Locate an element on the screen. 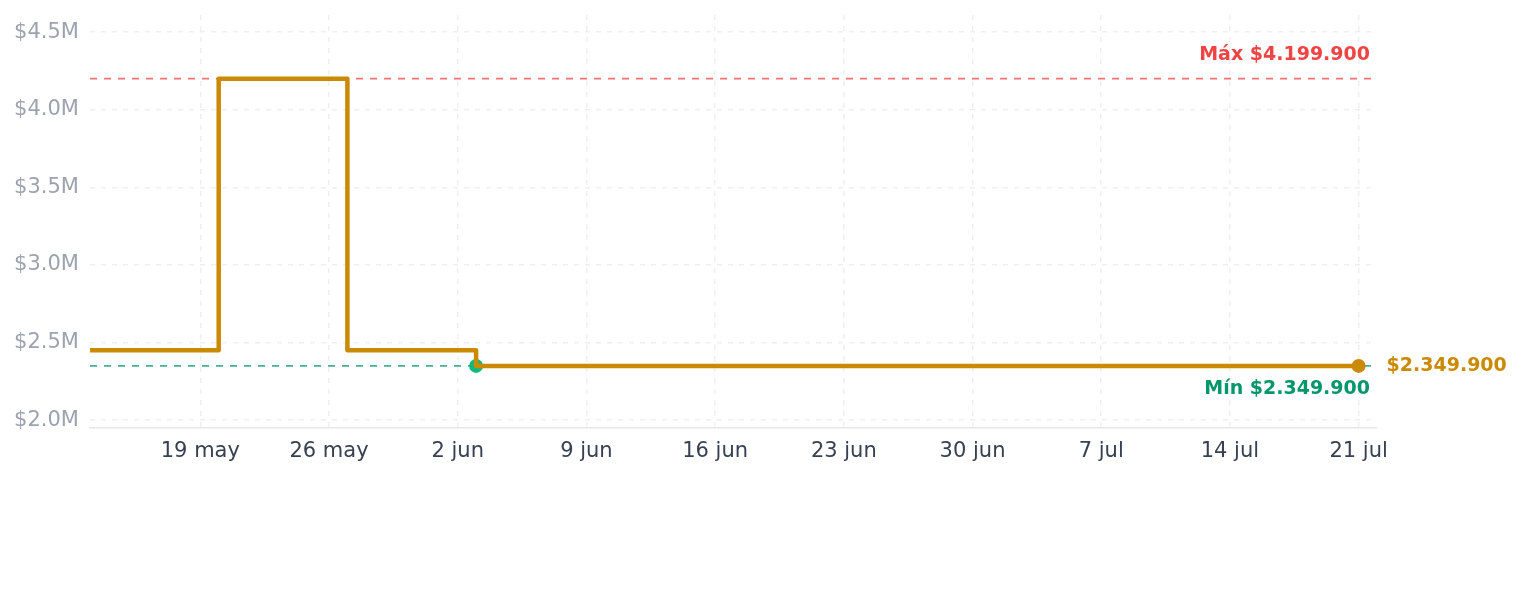 The height and width of the screenshot is (607, 1524). x-tick-label: 2 jun is located at coordinates (457, 450).